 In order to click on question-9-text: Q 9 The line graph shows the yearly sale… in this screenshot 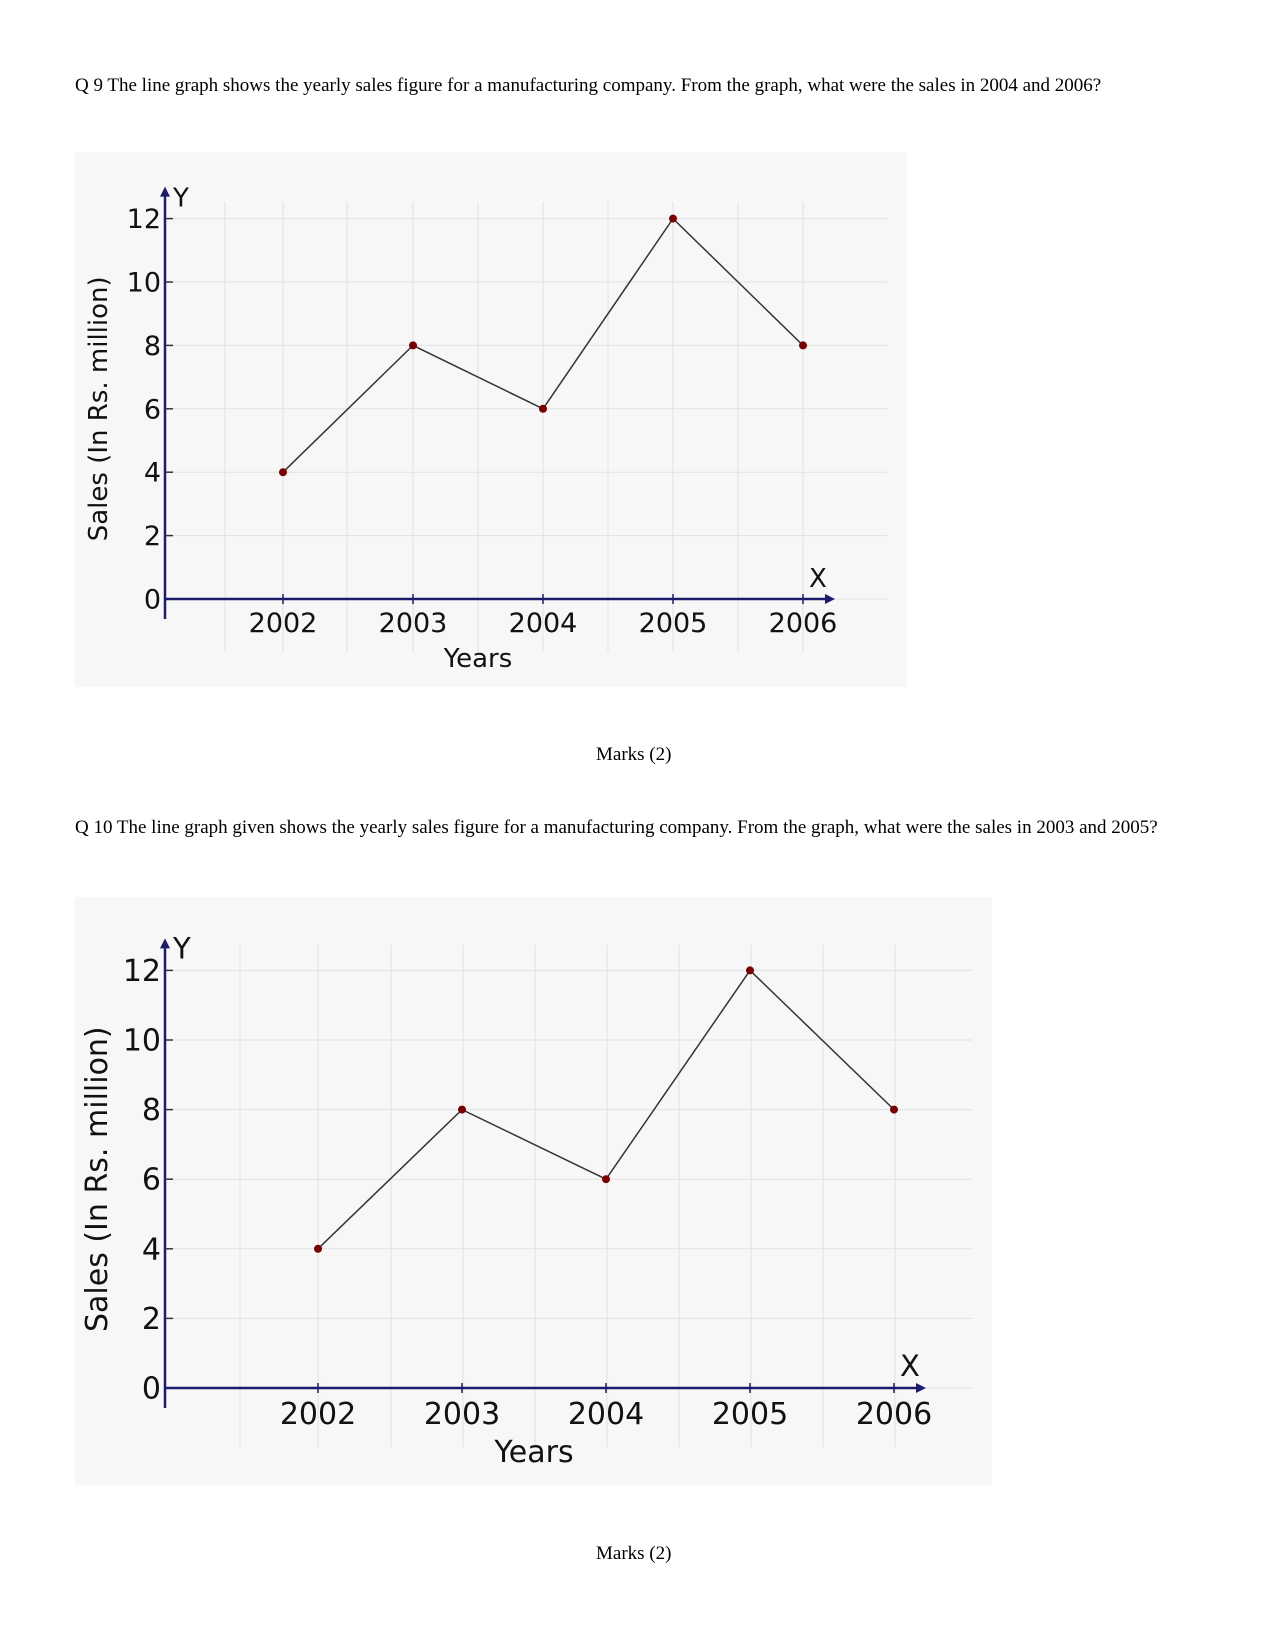, I will do `click(588, 85)`.